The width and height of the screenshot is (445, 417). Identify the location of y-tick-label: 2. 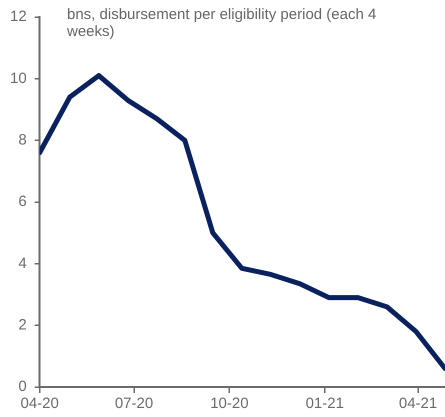
(22, 325).